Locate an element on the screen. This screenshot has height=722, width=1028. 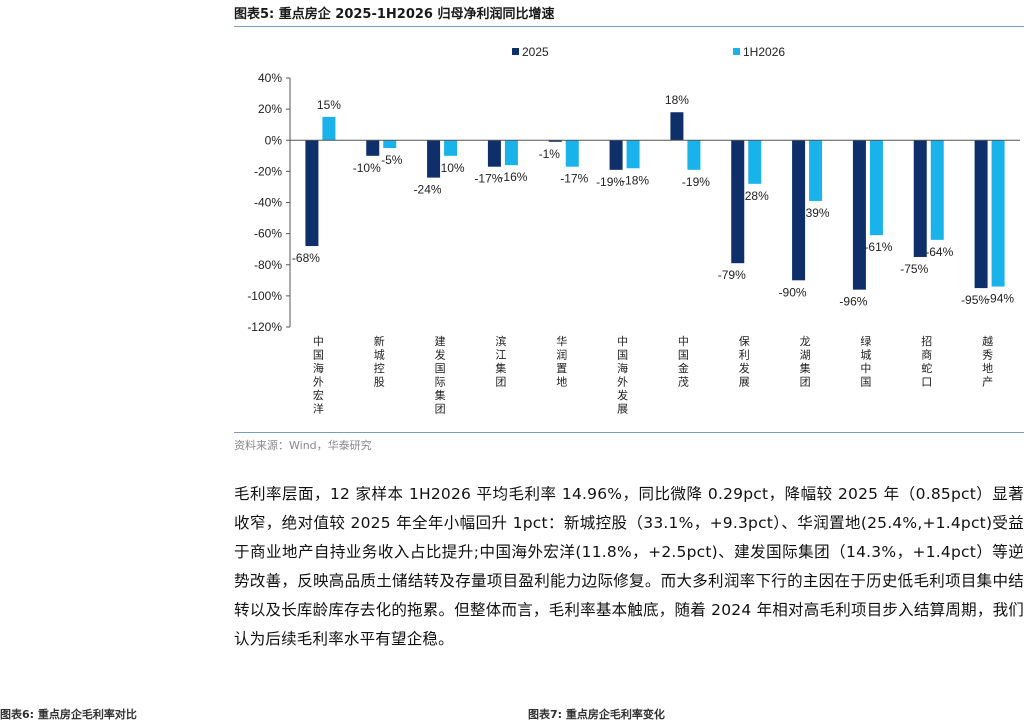
y-axis: 40% 20% 0% -20% -40% -60% -80% -100% -120% is located at coordinates (269, 202).